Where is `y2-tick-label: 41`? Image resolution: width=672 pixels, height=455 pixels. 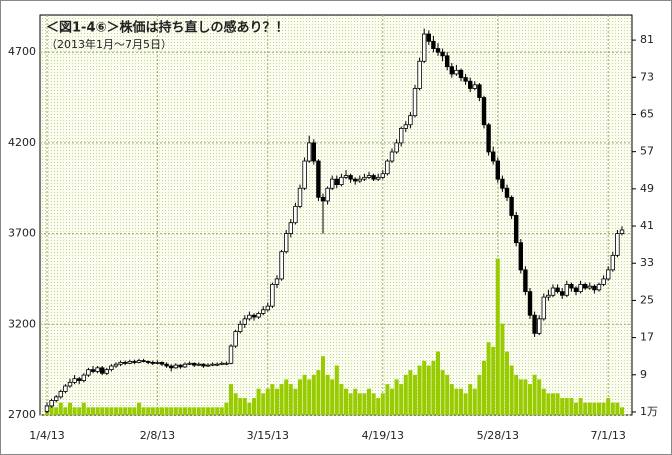
y2-tick-label: 41 is located at coordinates (647, 225).